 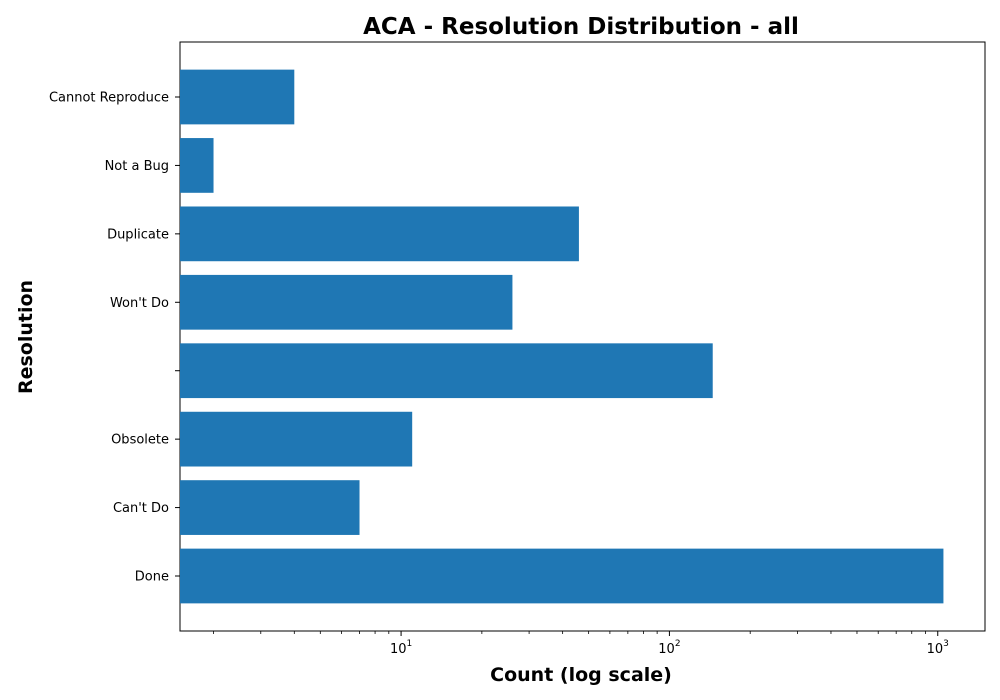 What do you see at coordinates (581, 27) in the screenshot?
I see `chart-title: ACA - Resolution Distribution - all` at bounding box center [581, 27].